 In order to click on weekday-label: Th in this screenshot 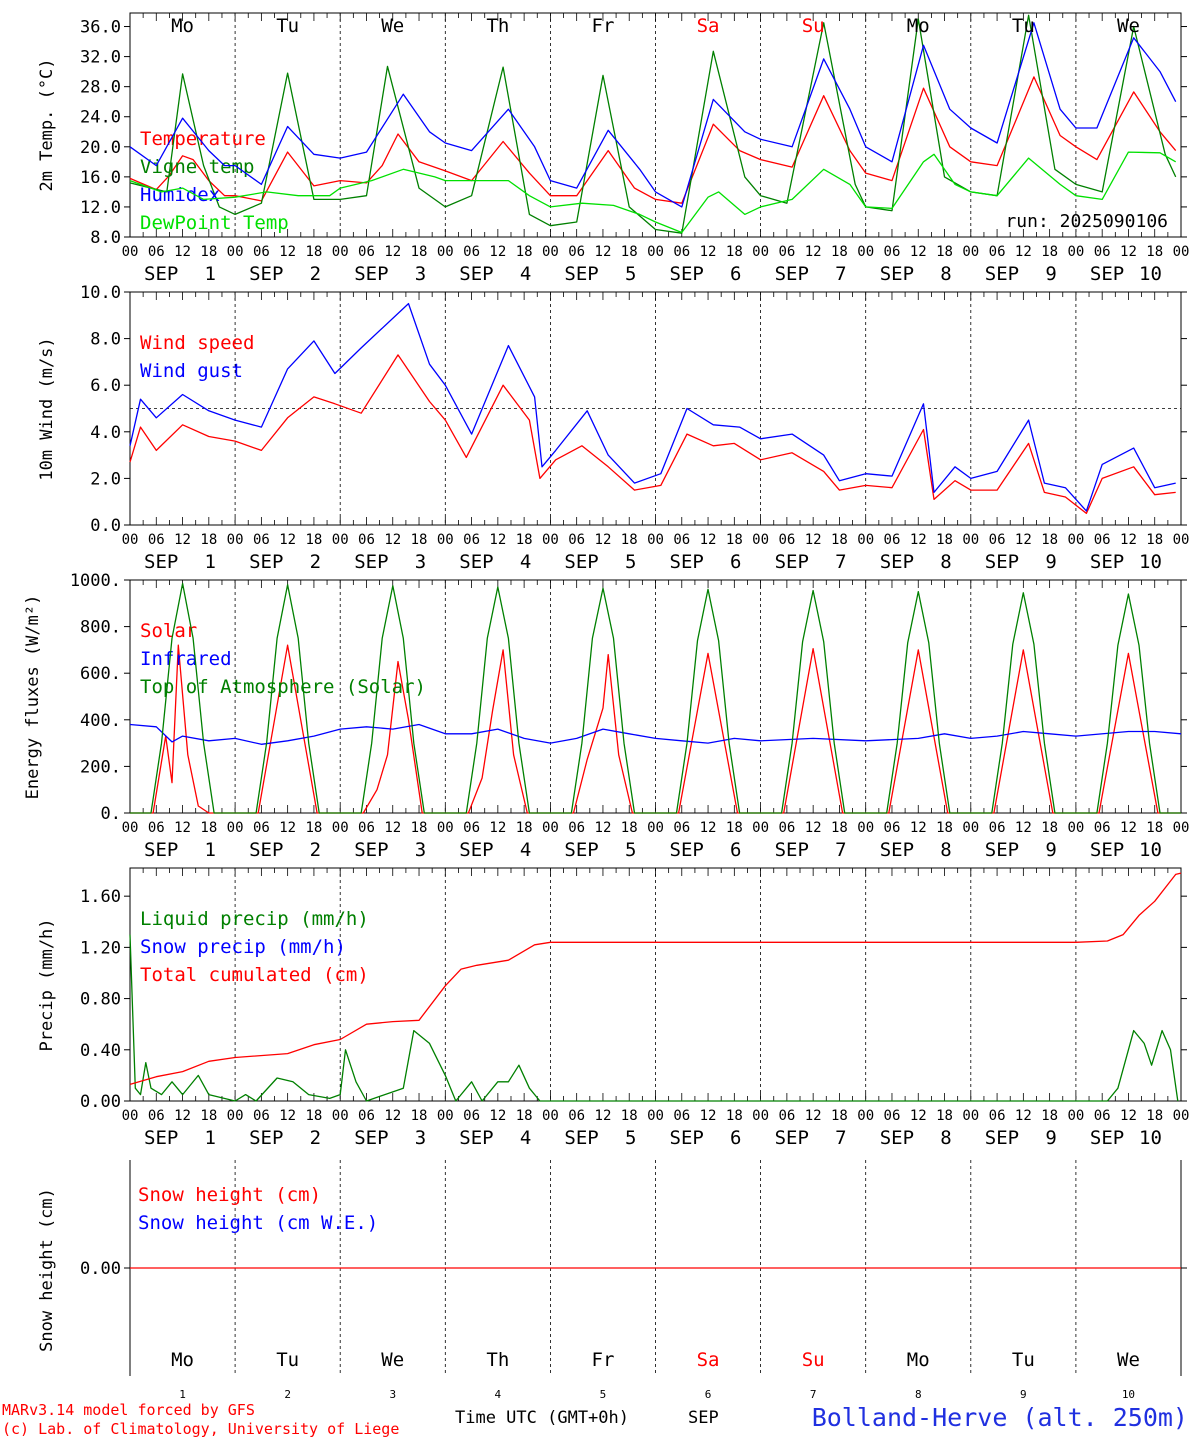, I will do `click(497, 1360)`.